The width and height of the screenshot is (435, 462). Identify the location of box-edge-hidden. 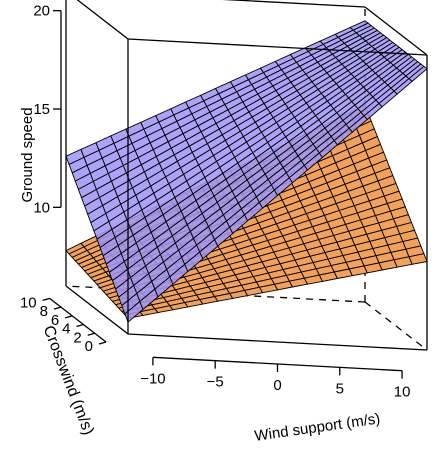
(396, 326).